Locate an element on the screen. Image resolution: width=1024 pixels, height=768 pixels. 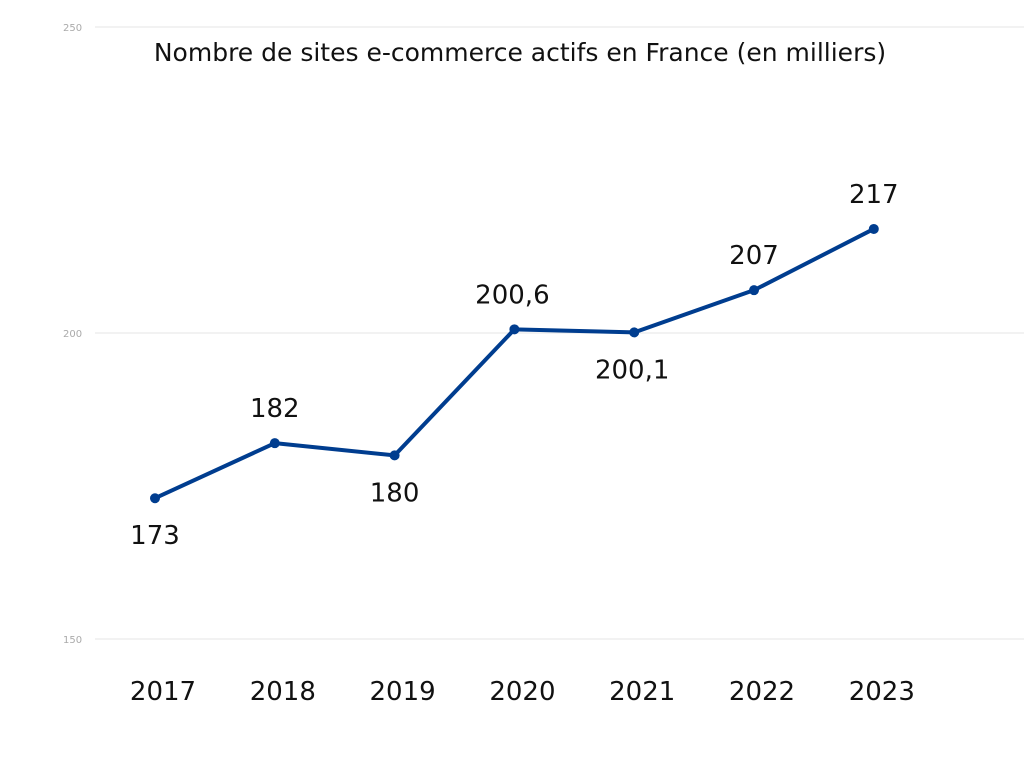
x-tick-label: 2019 is located at coordinates (403, 692).